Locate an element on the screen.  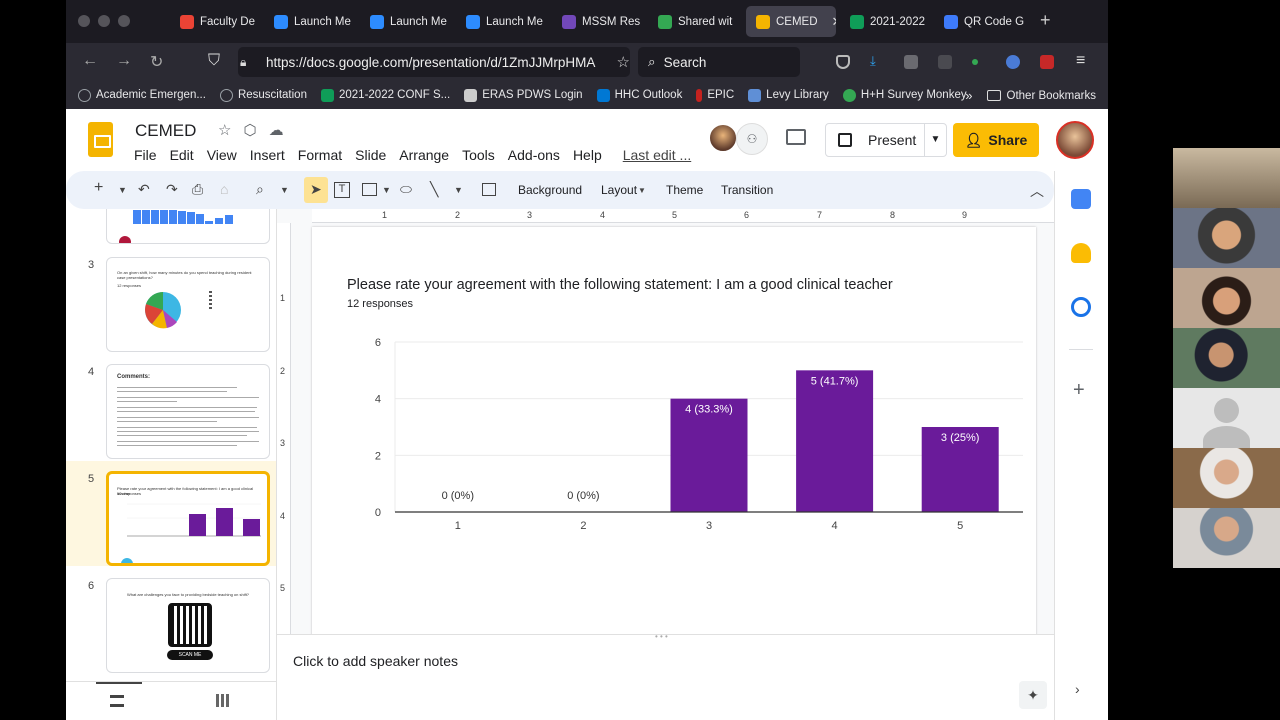
add-addon-icon: + is located at coordinates (1079, 390).